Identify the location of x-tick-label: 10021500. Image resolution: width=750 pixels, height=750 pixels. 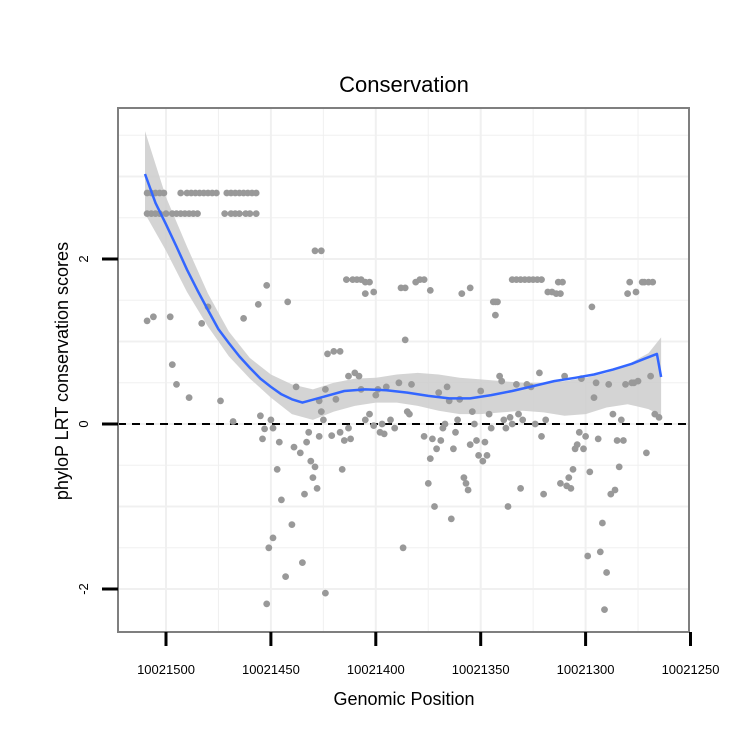
(166, 669).